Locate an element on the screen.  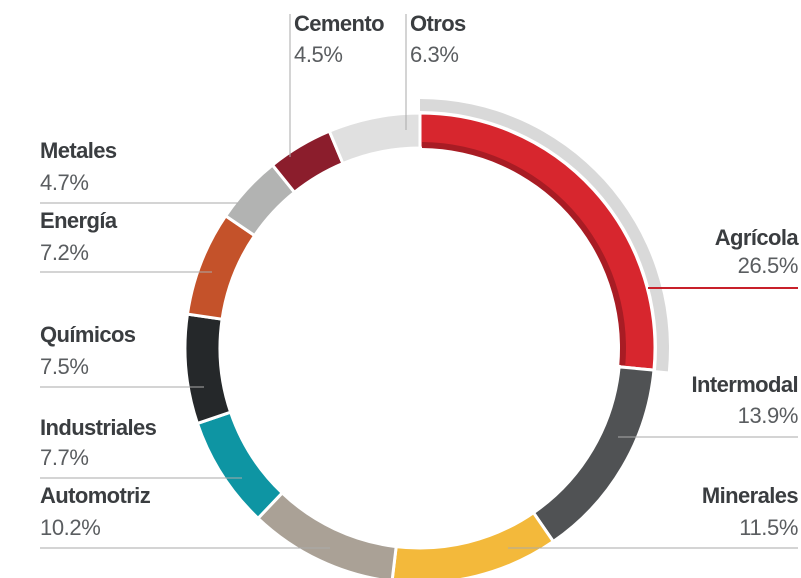
category-label: Agrícola is located at coordinates (757, 237).